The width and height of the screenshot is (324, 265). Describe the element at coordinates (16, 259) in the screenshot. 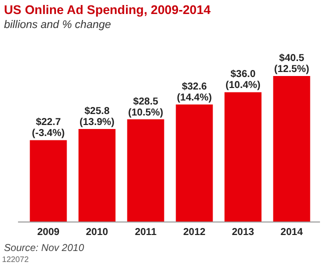

I see `text: 122072` at that location.